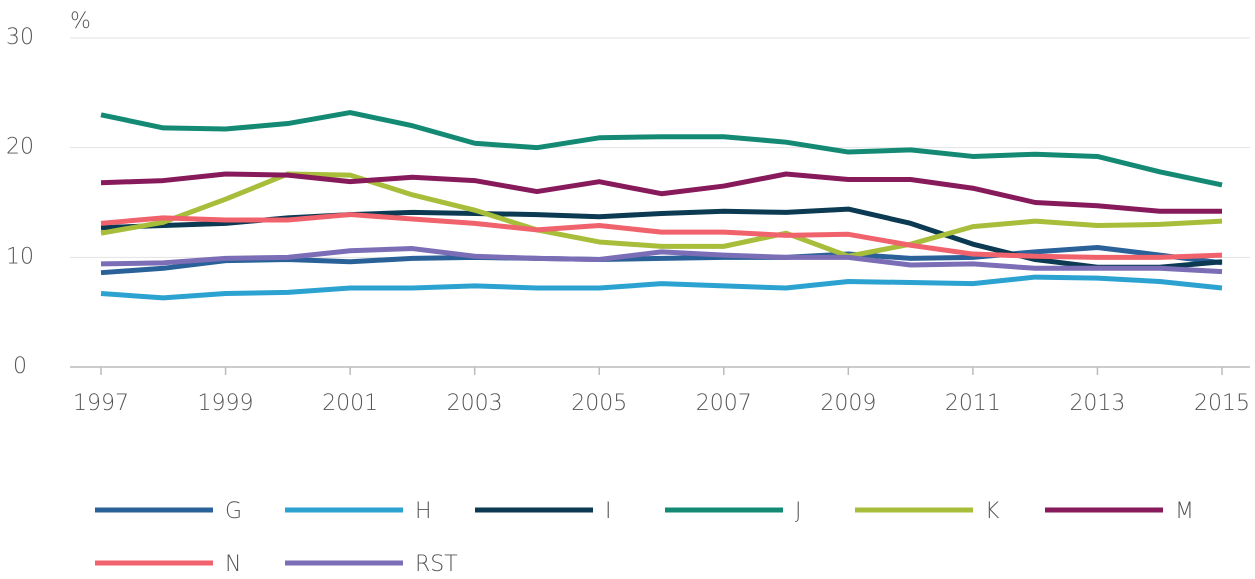 The width and height of the screenshot is (1255, 579). What do you see at coordinates (233, 511) in the screenshot?
I see `legend-label: G` at bounding box center [233, 511].